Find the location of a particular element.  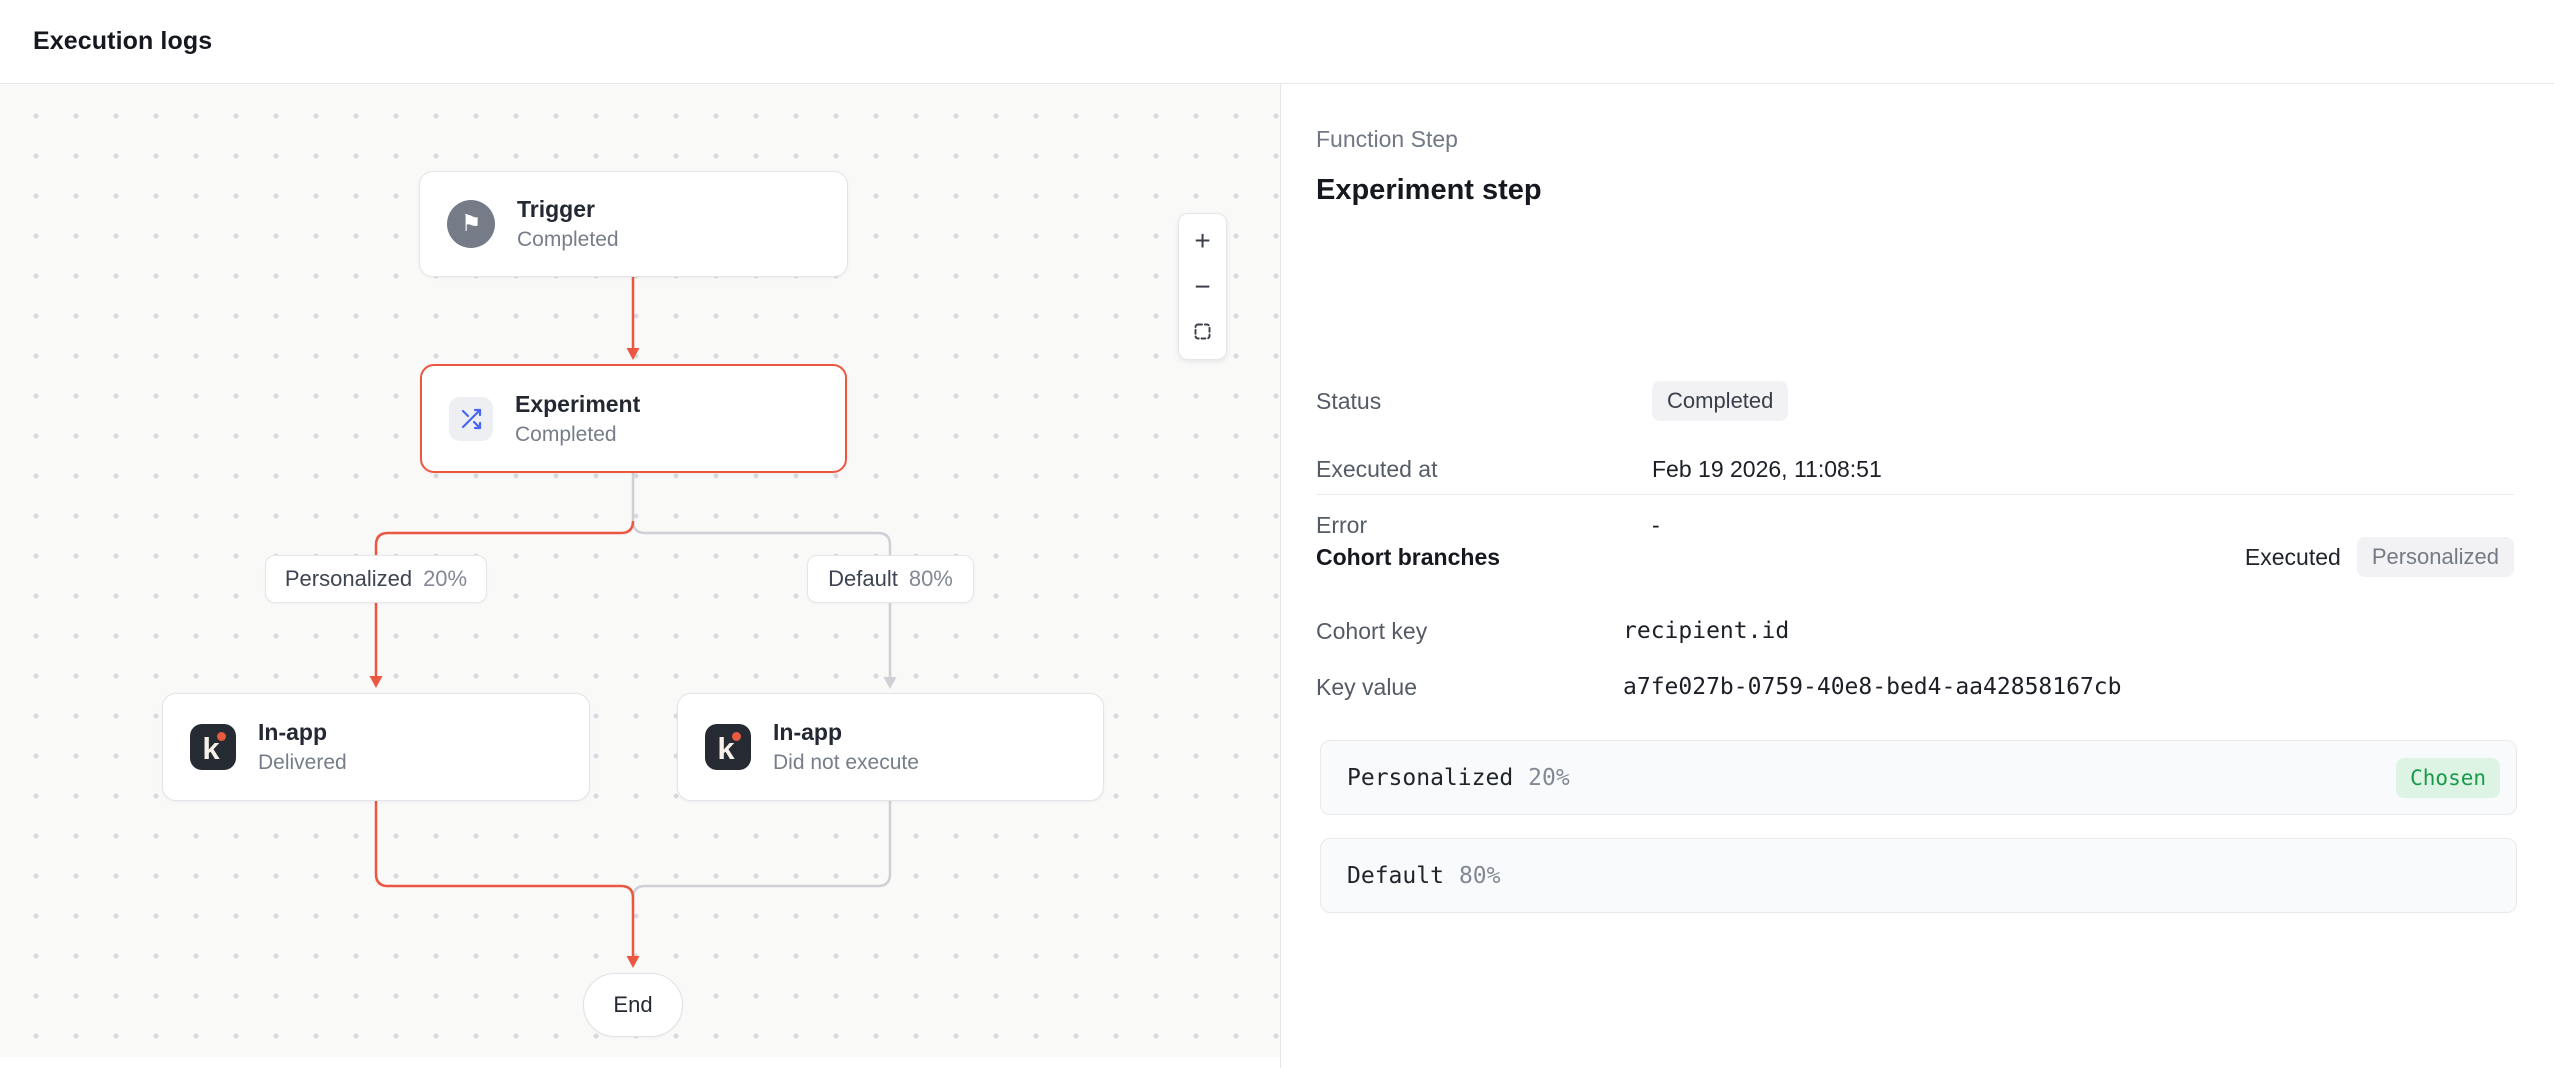

error-value: - is located at coordinates (1656, 524).